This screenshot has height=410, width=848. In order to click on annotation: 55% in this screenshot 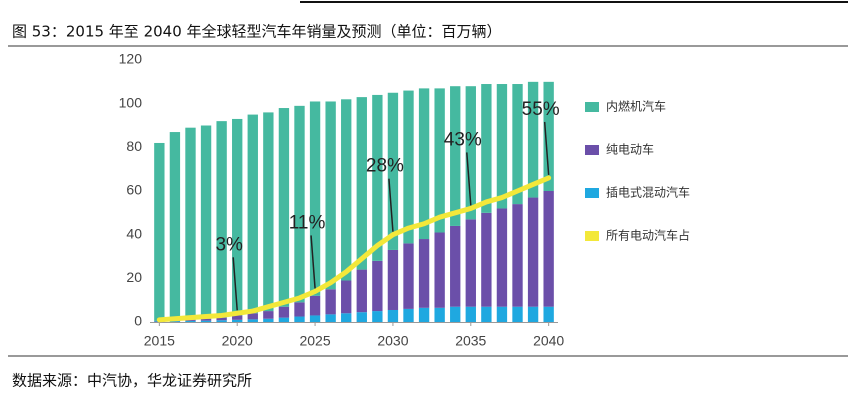, I will do `click(541, 109)`.